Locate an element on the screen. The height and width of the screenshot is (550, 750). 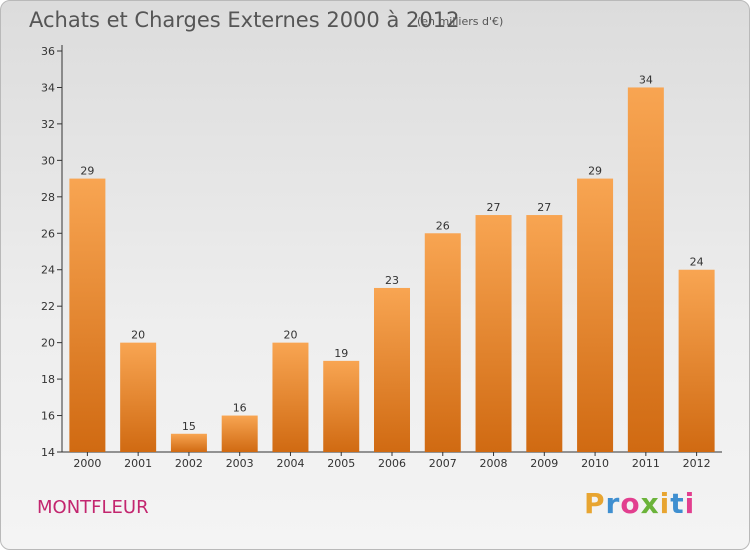
bar-2008 is located at coordinates (493, 333).